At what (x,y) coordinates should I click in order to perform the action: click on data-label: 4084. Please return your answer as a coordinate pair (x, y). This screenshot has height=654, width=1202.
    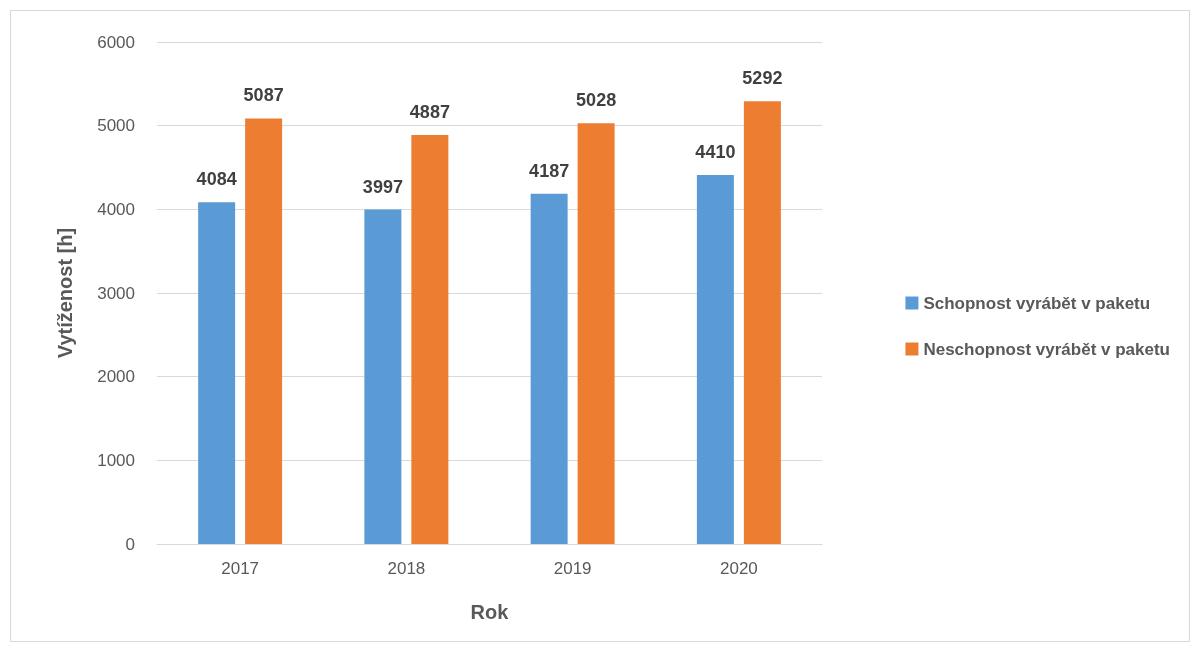
    Looking at the image, I should click on (216, 179).